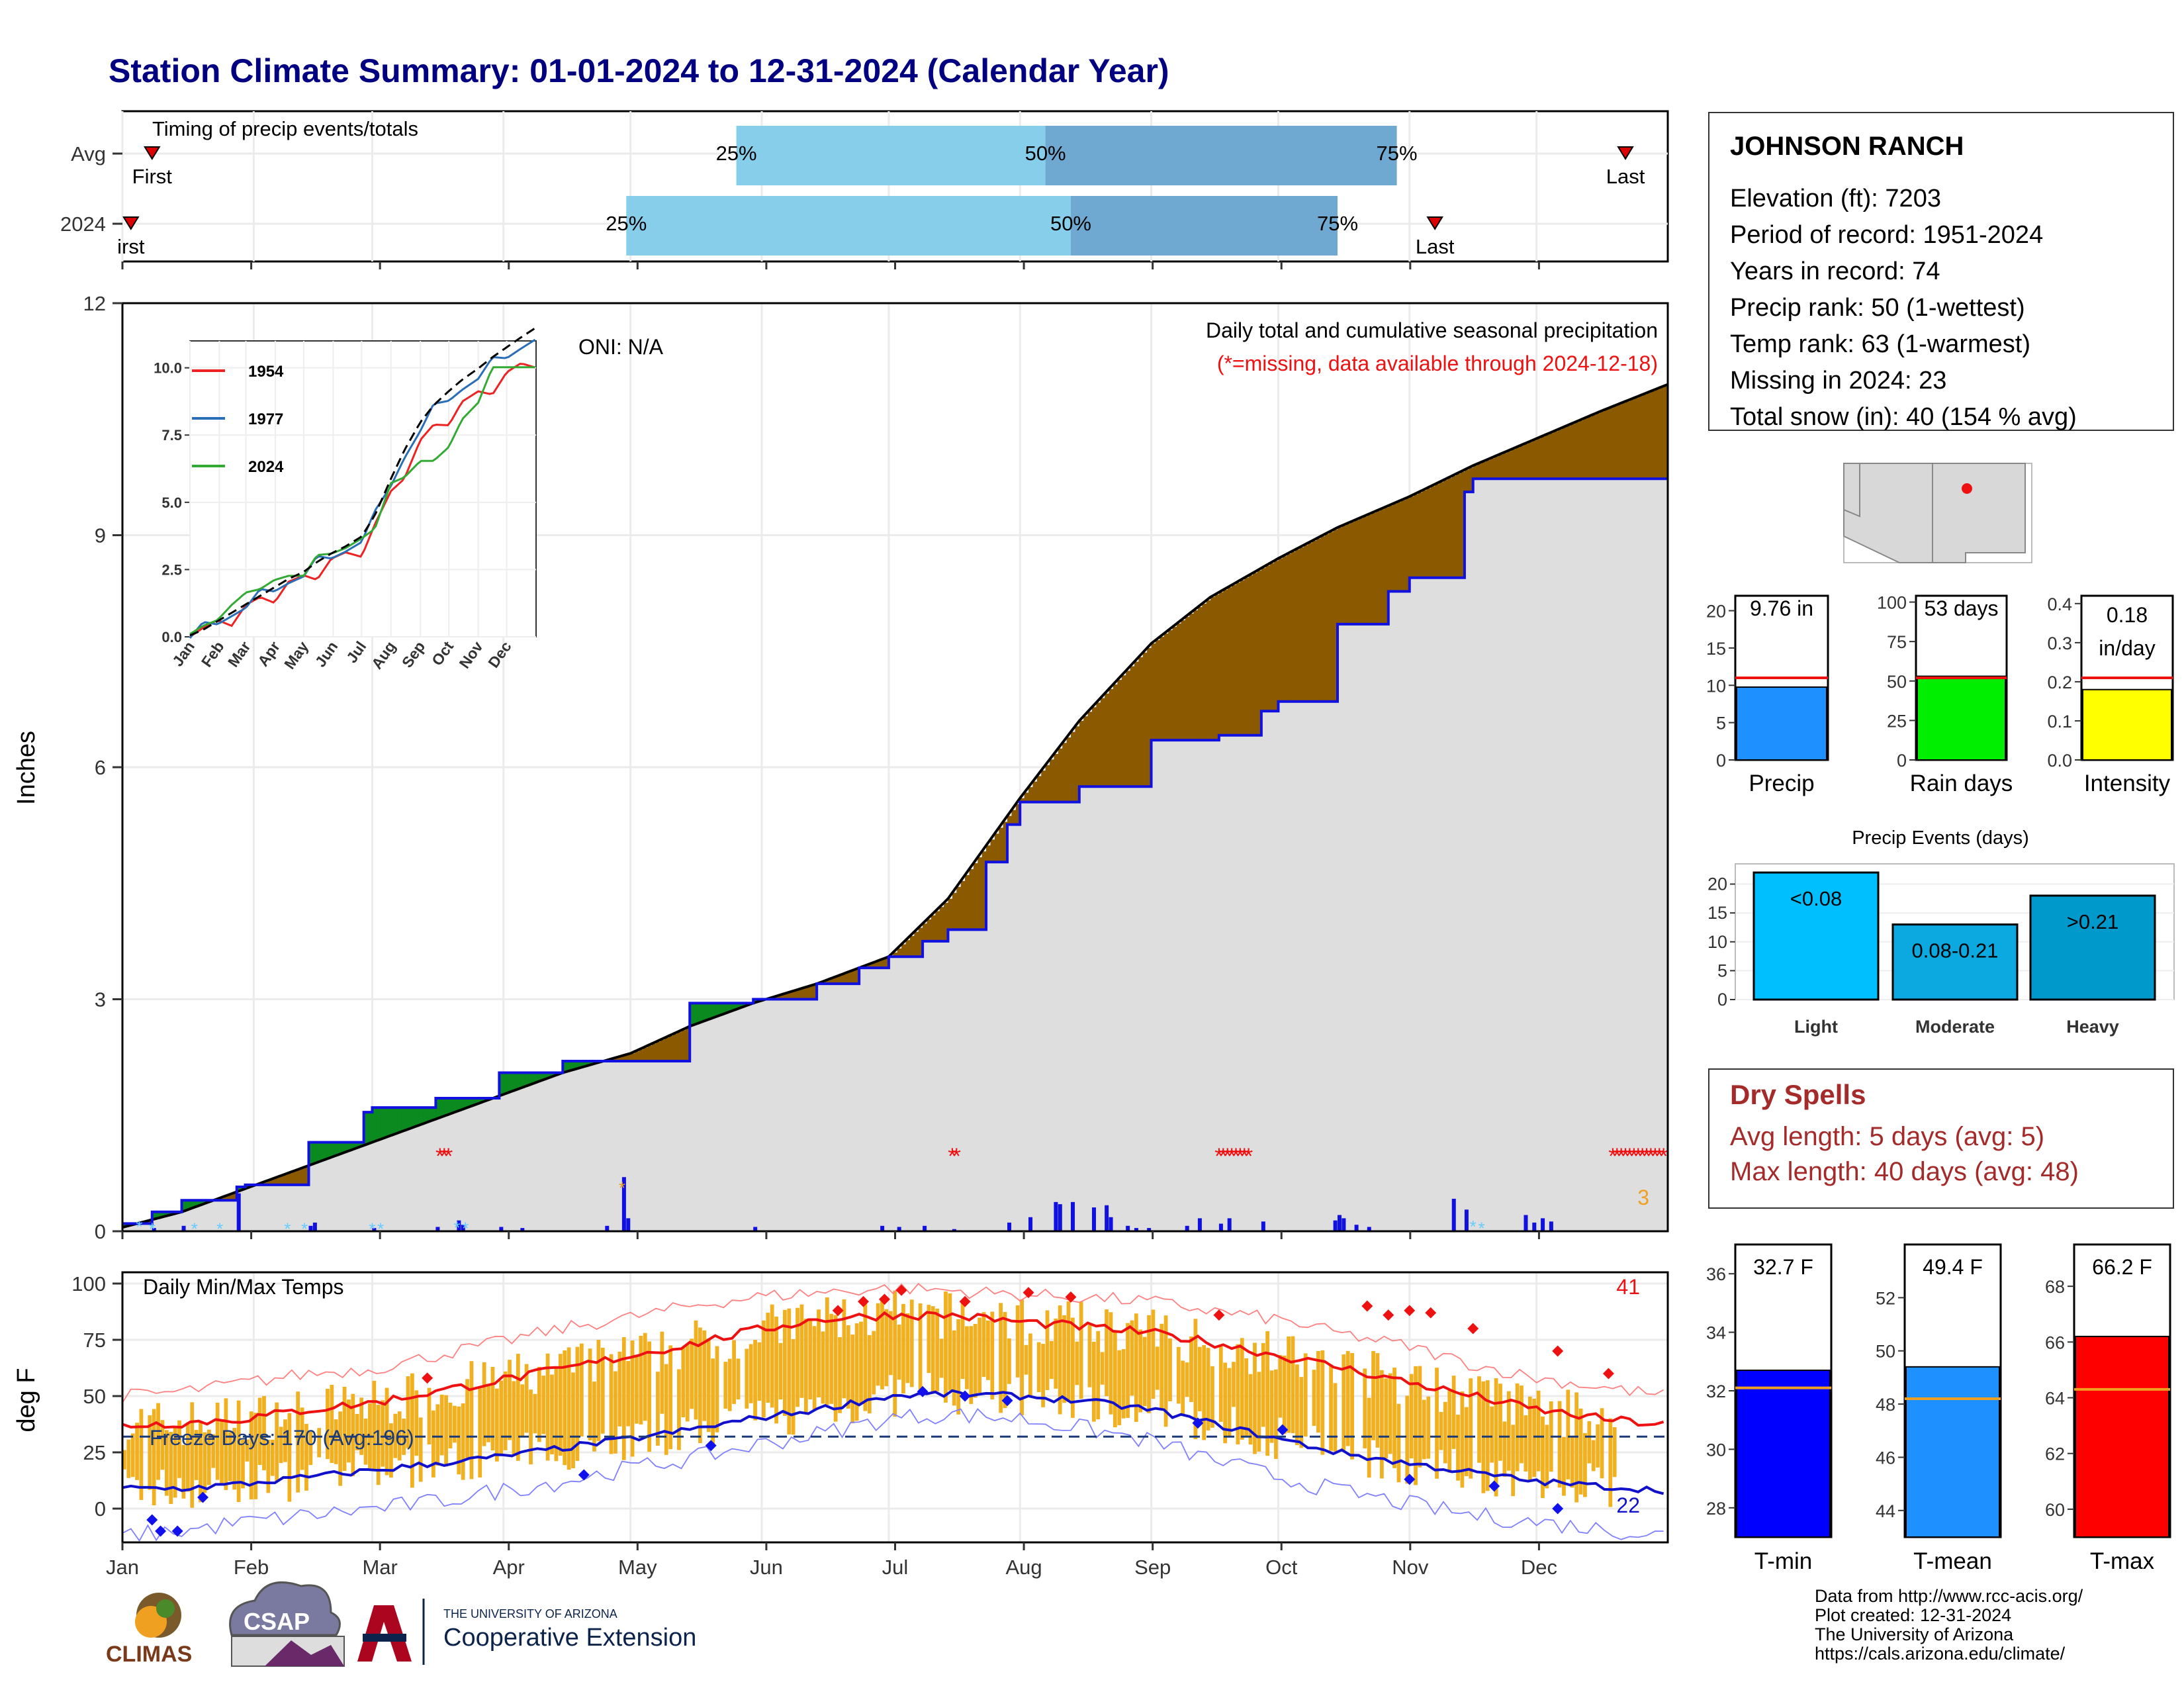 The image size is (2184, 1688). What do you see at coordinates (1716, 1274) in the screenshot?
I see `temp-bar-tick: 36` at bounding box center [1716, 1274].